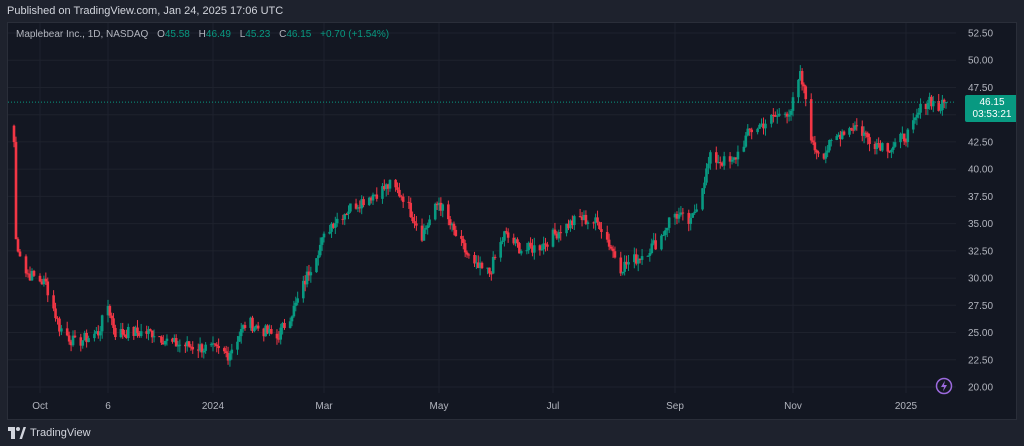 The image size is (1024, 446). What do you see at coordinates (49, 433) in the screenshot?
I see `brand: TradingView` at bounding box center [49, 433].